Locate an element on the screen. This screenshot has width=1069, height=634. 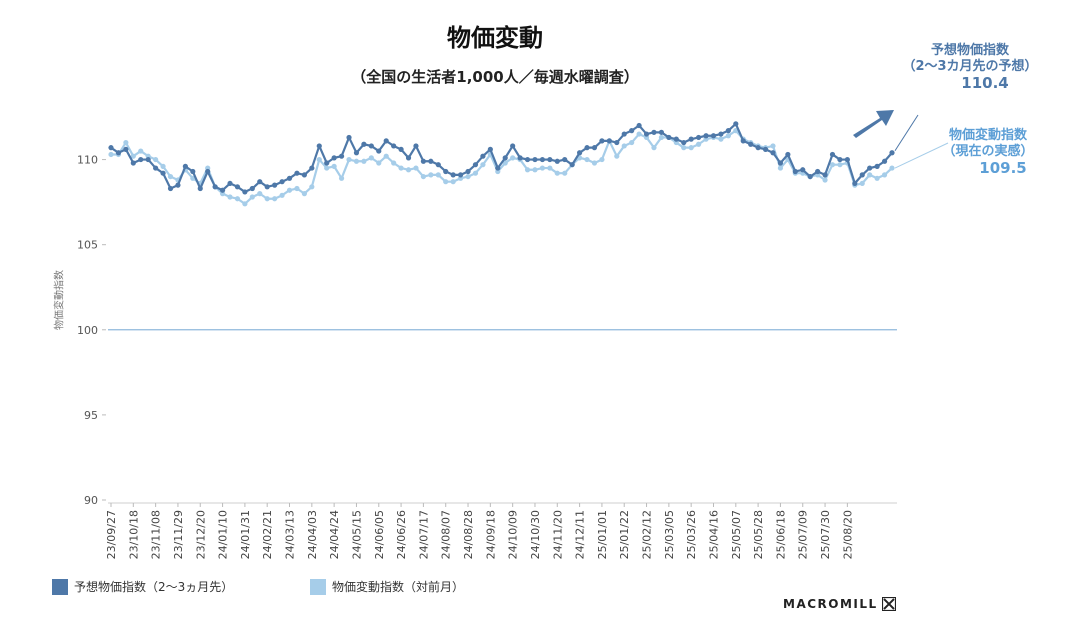
y-tick-label: 105 is located at coordinates (87, 245).